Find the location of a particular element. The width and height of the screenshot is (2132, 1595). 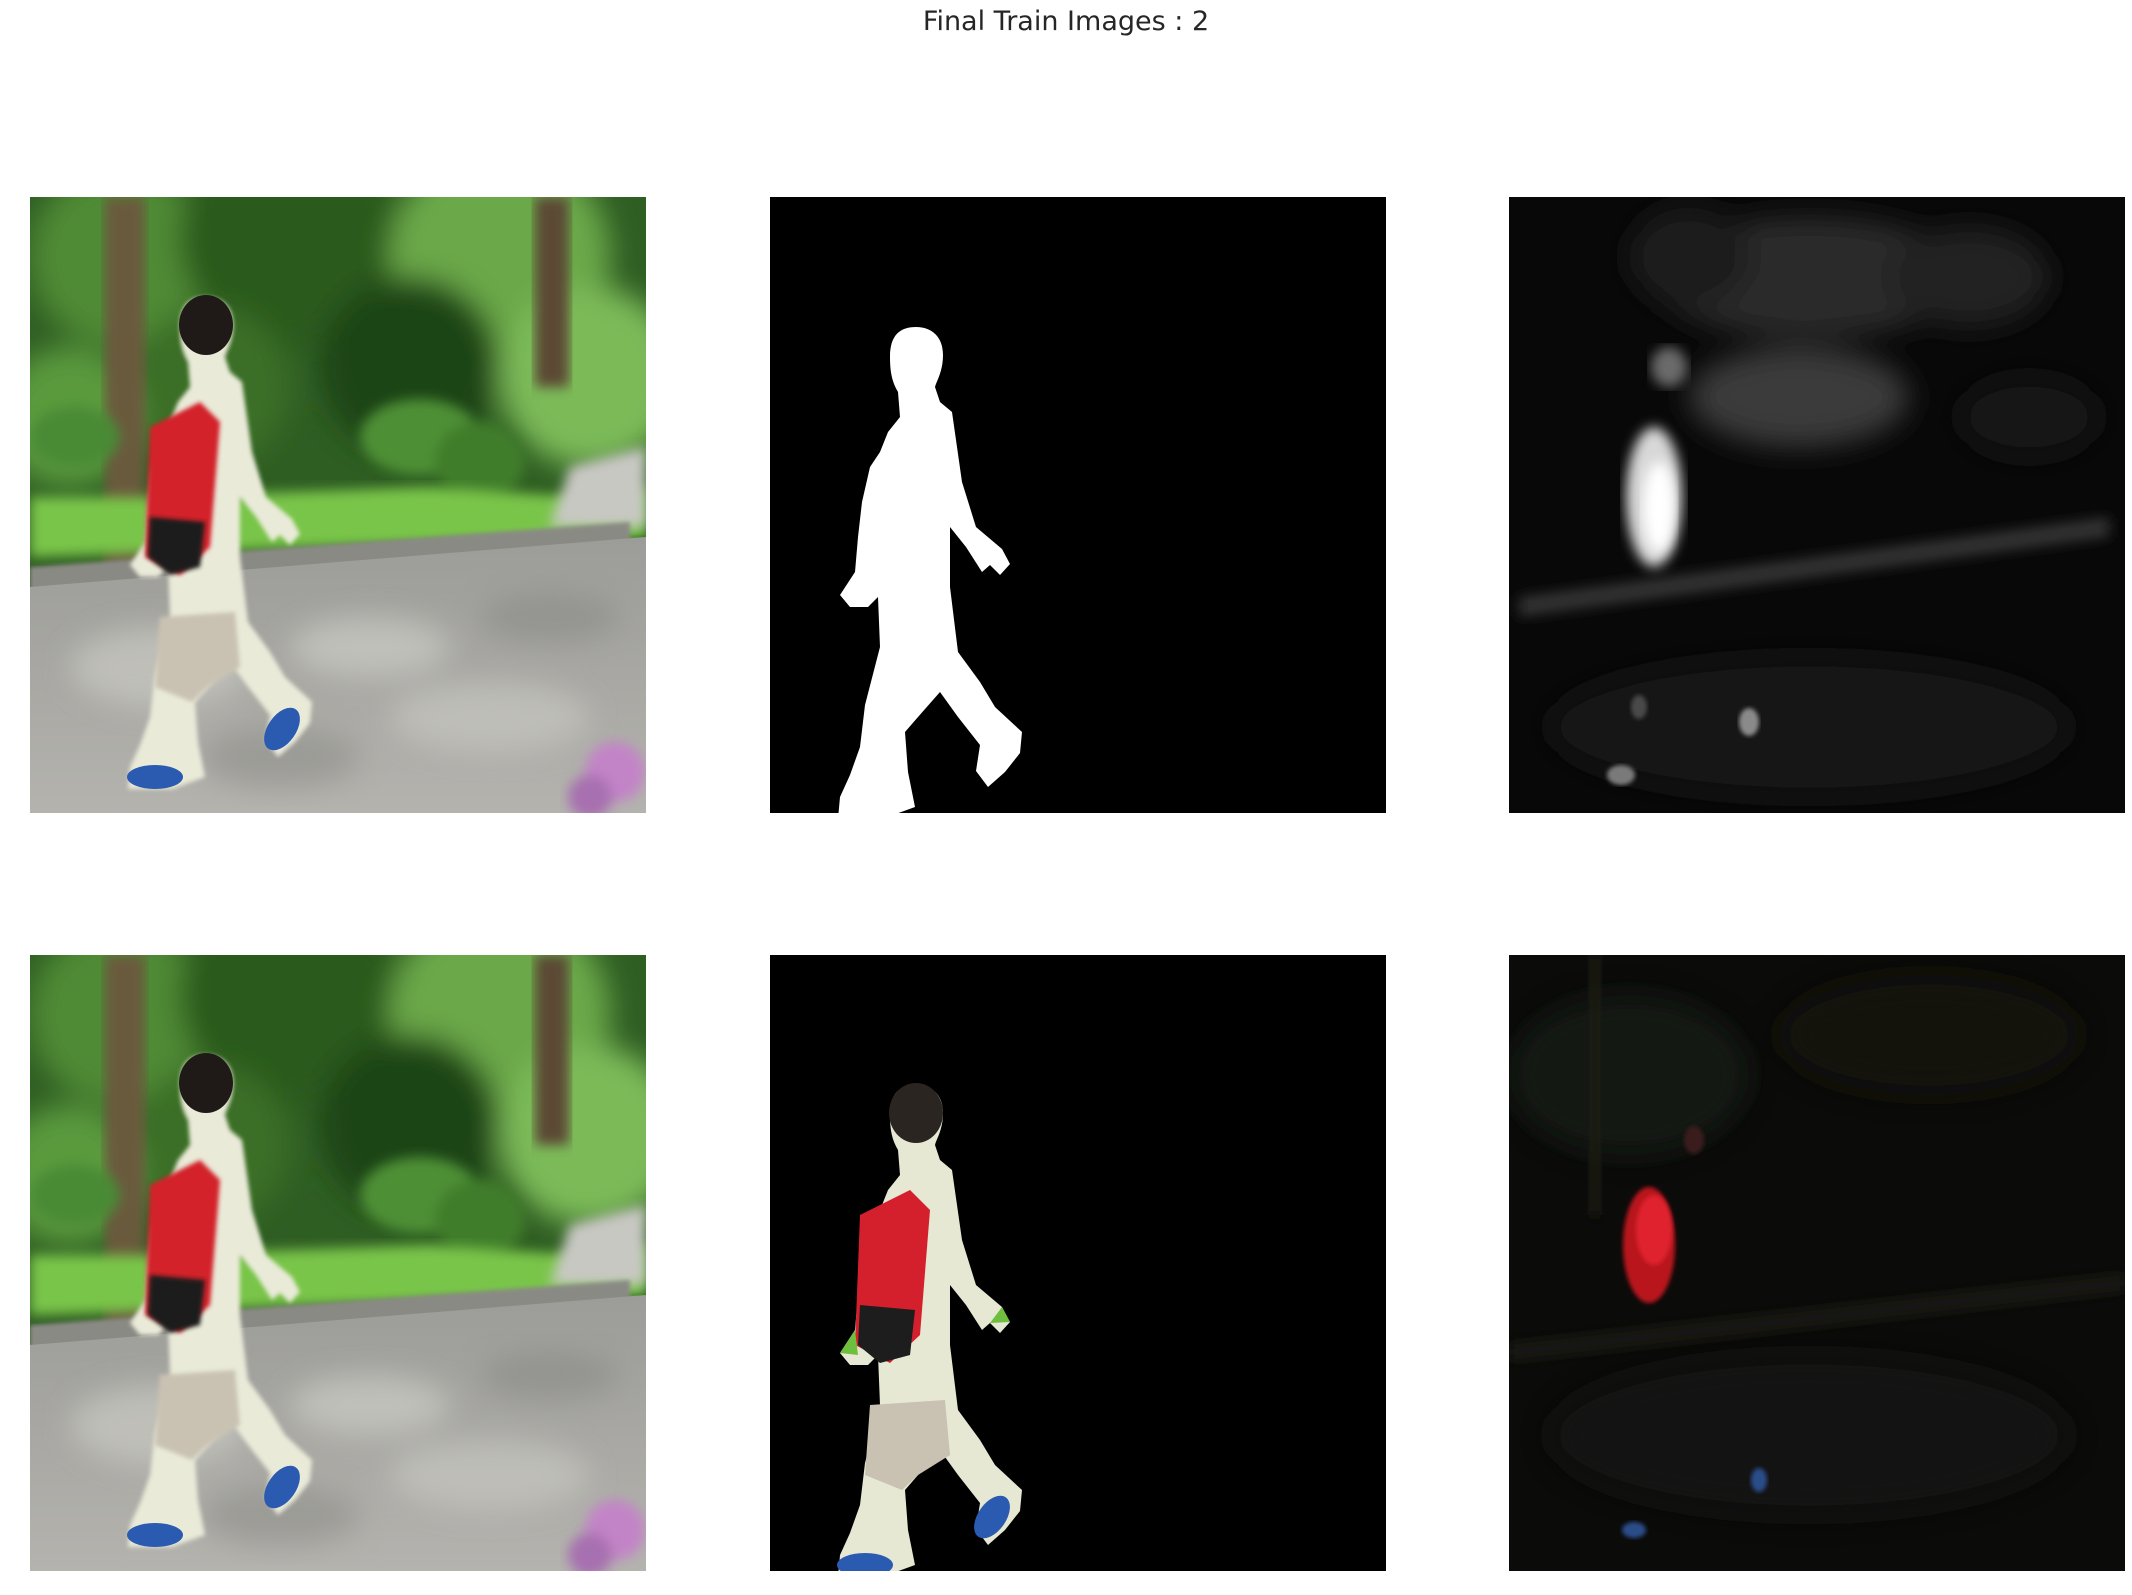

image-ground-truth-mask is located at coordinates (1078, 505).